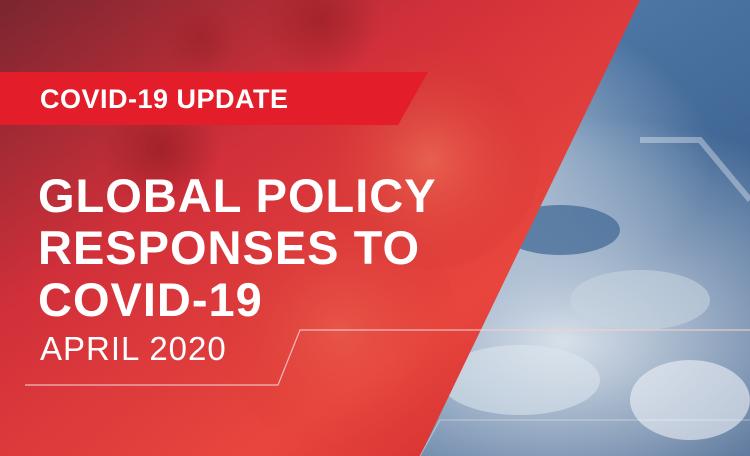 This screenshot has width=750, height=456. Describe the element at coordinates (229, 247) in the screenshot. I see `headline-line-2: RESPONSES TO` at that location.